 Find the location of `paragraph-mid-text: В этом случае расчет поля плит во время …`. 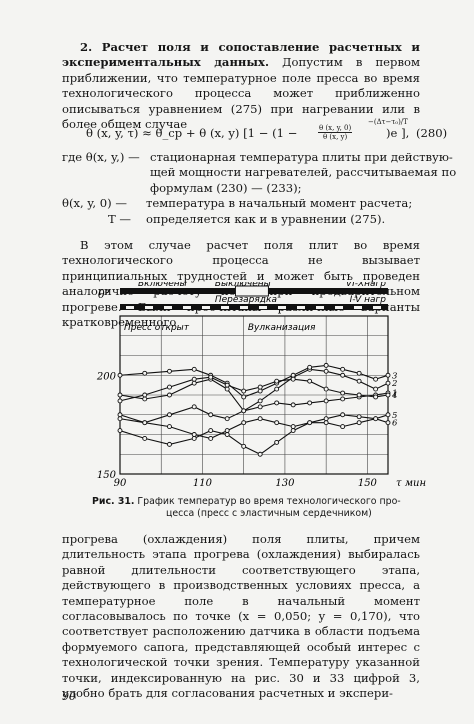

paragraph-mid-text: В этом случае расчет поля плит во время … is located at coordinates (241, 284).